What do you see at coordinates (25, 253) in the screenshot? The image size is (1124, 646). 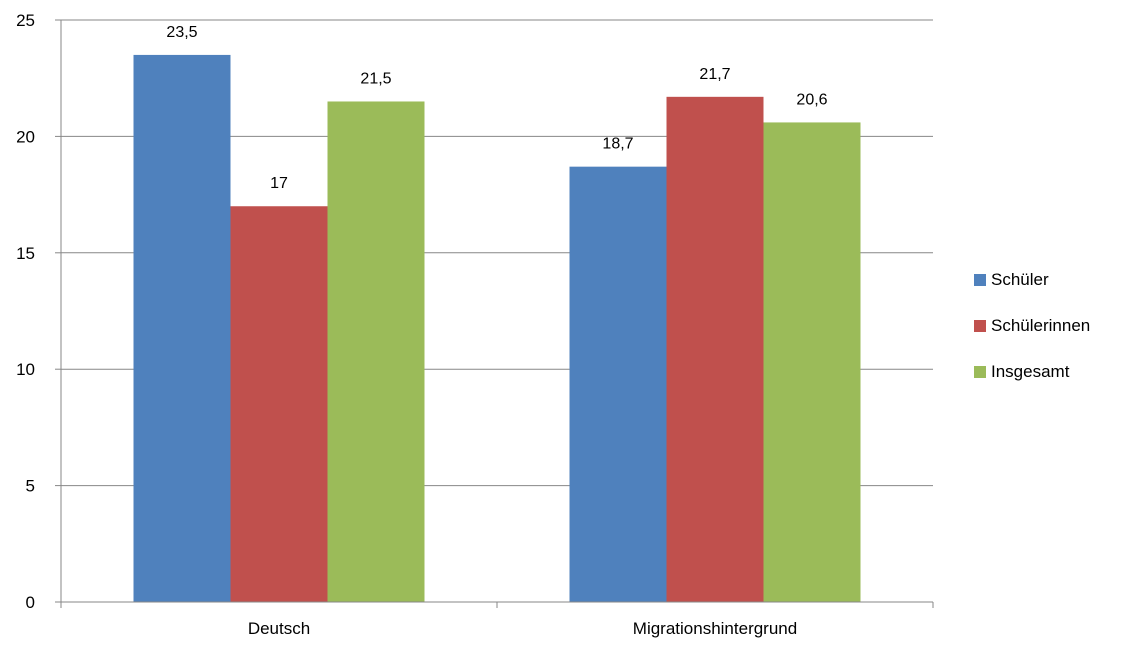 I see `y-tick-label: 15` at bounding box center [25, 253].